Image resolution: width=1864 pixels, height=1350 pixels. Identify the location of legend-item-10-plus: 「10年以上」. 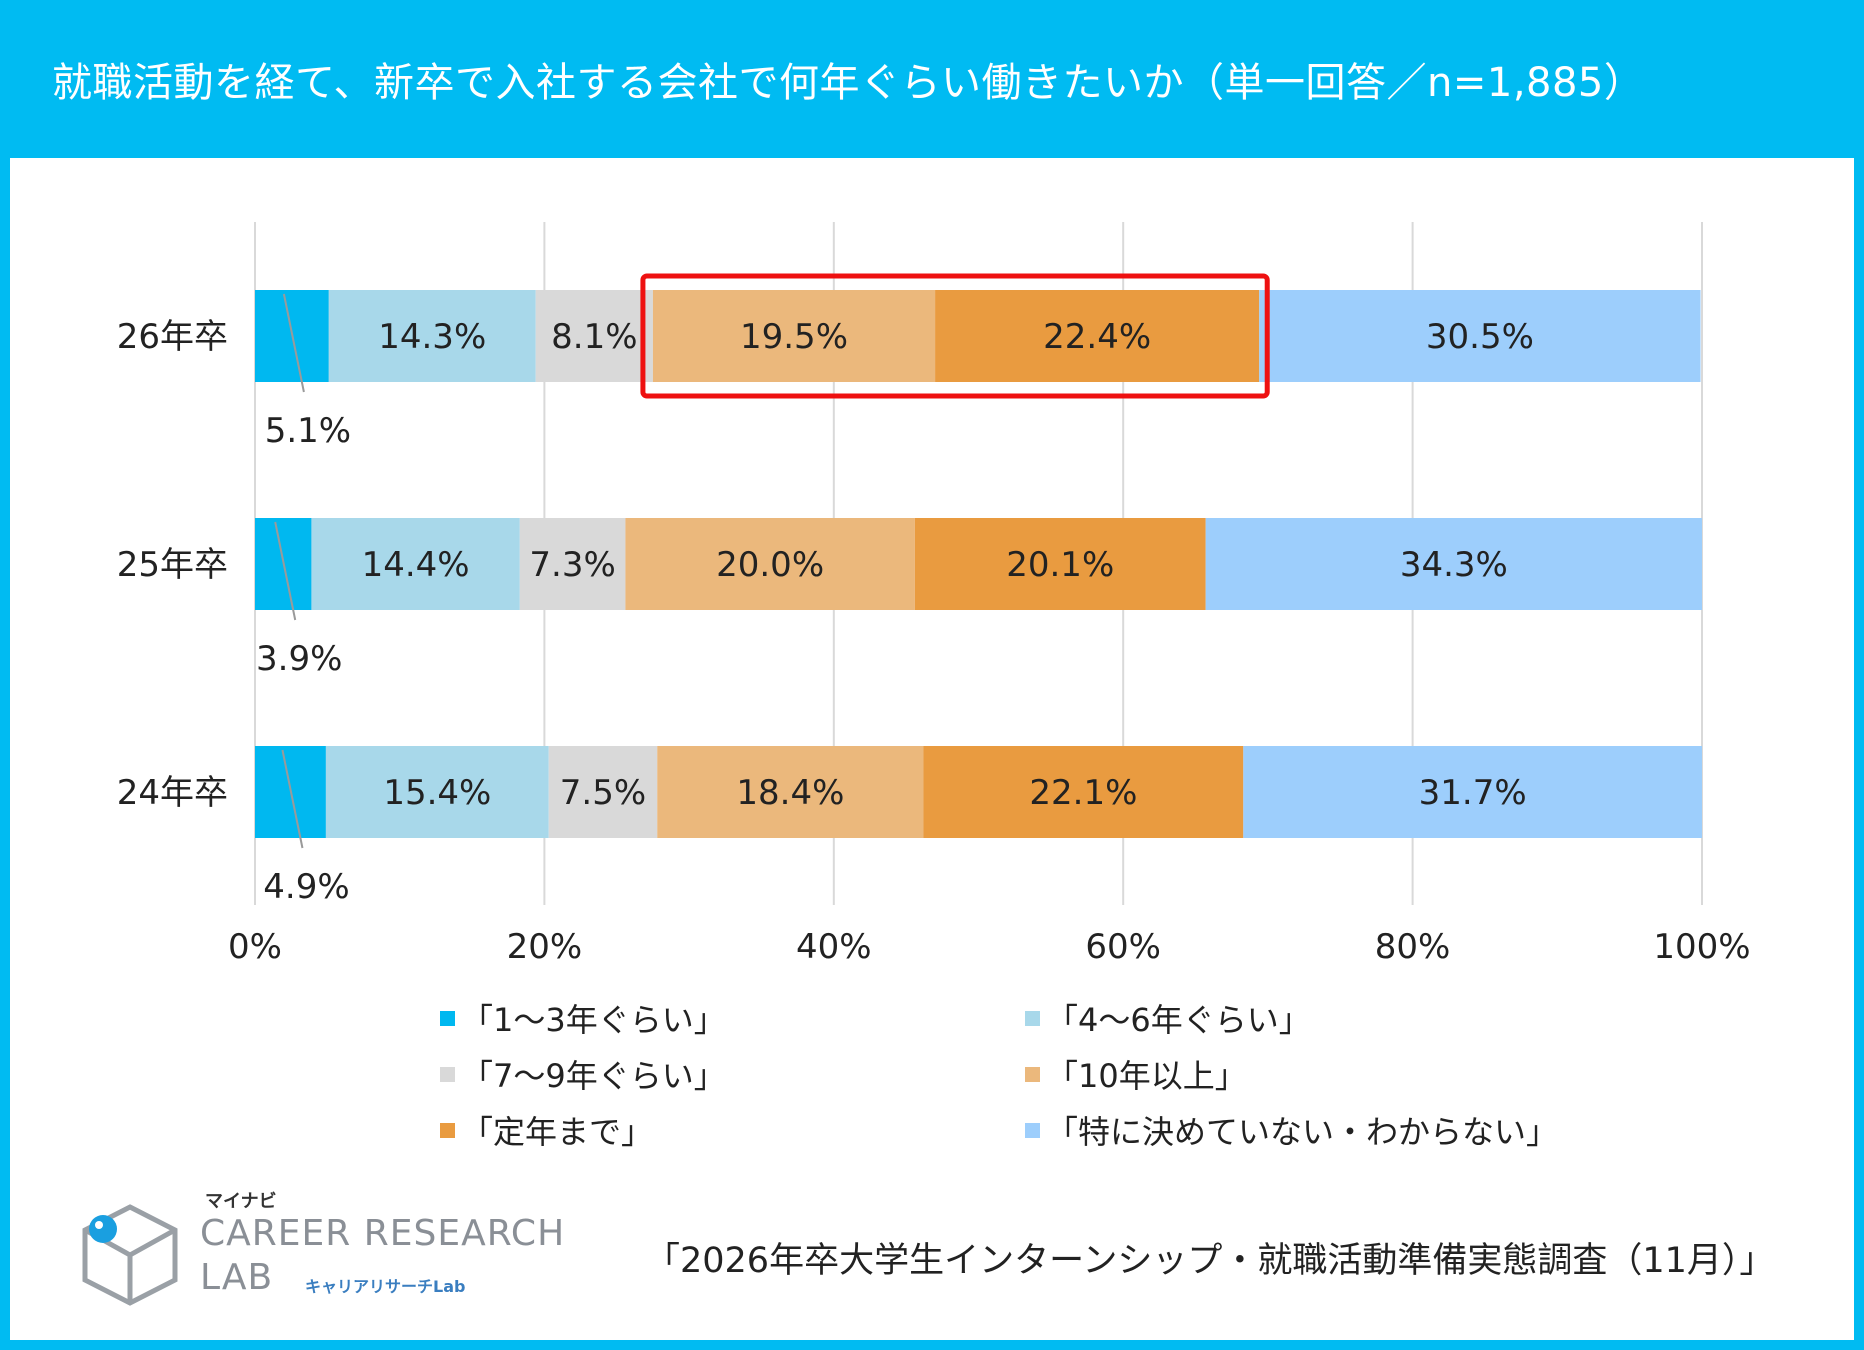
(1136, 1074).